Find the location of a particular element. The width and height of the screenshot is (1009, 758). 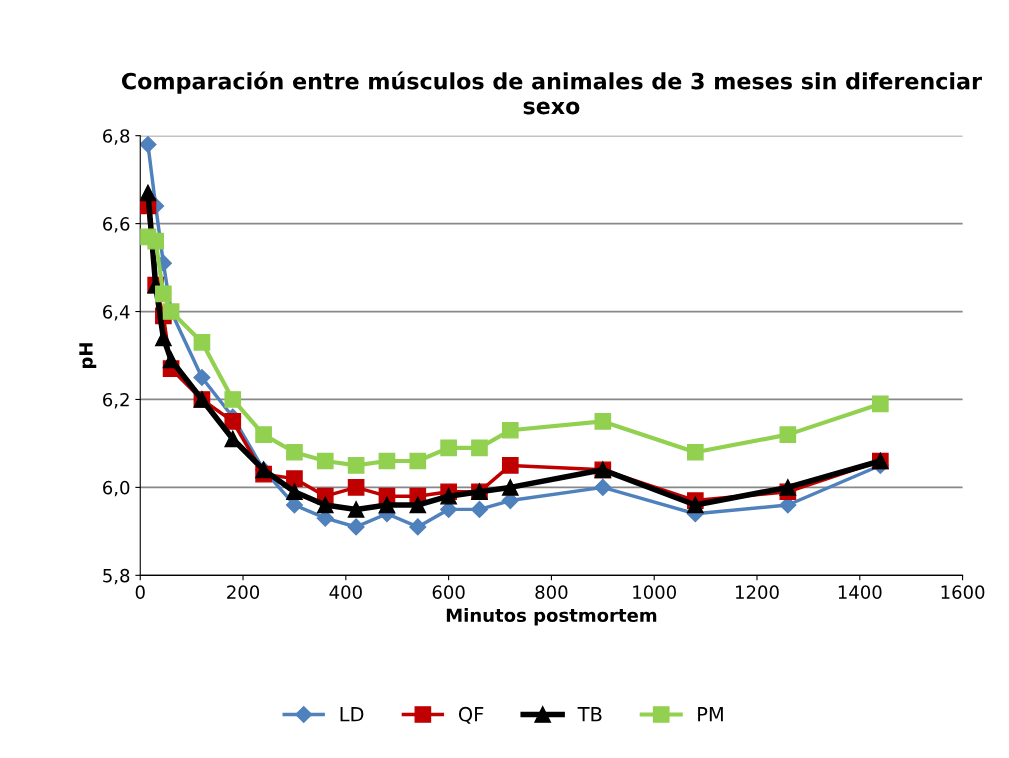

y-tick-label: 6,4 is located at coordinates (116, 313).